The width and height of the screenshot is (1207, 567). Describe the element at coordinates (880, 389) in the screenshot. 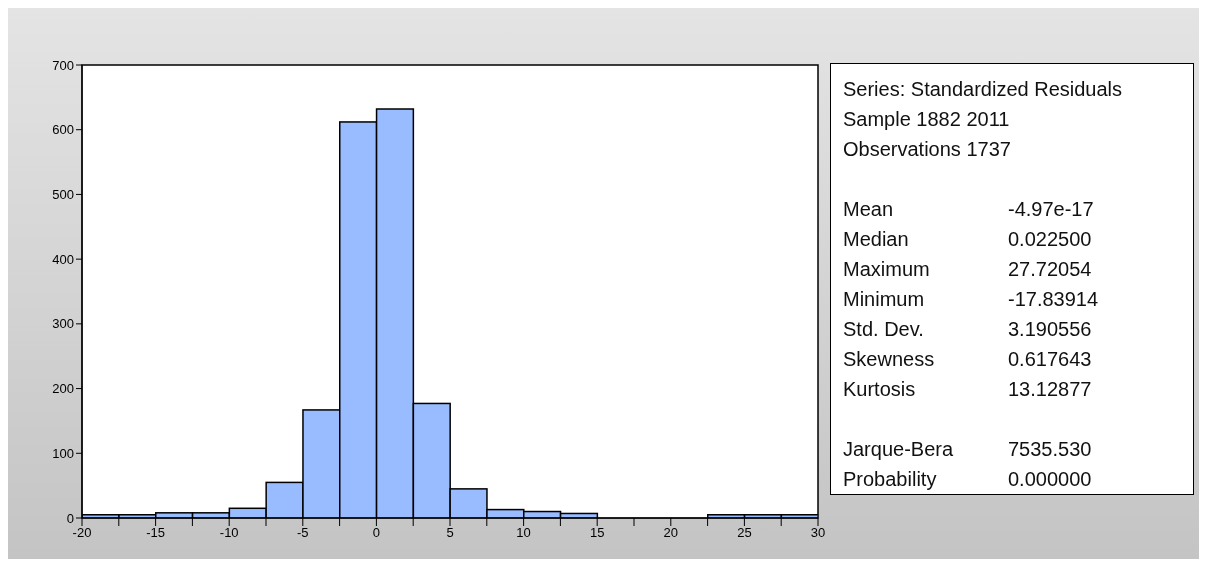

I see `text: Kurtosis` at that location.